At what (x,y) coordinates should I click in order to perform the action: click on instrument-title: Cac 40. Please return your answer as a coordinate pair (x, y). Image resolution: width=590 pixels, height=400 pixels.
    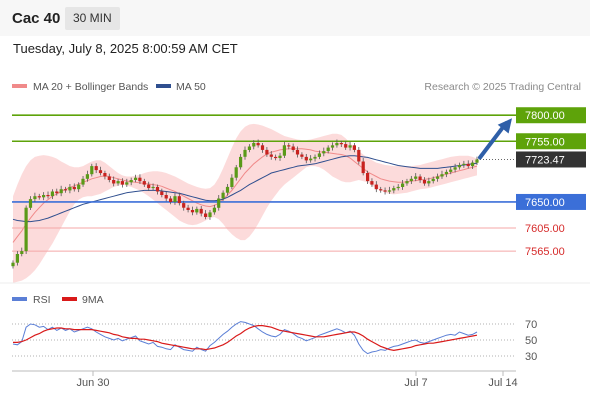
    Looking at the image, I should click on (36, 18).